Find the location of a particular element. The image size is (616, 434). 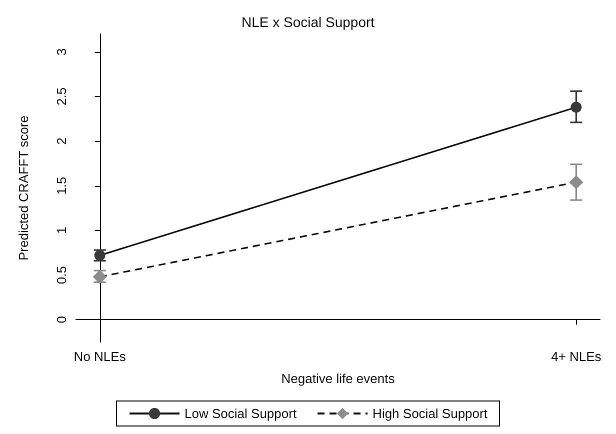

x-tick-label: 4+ NLEs is located at coordinates (576, 356).